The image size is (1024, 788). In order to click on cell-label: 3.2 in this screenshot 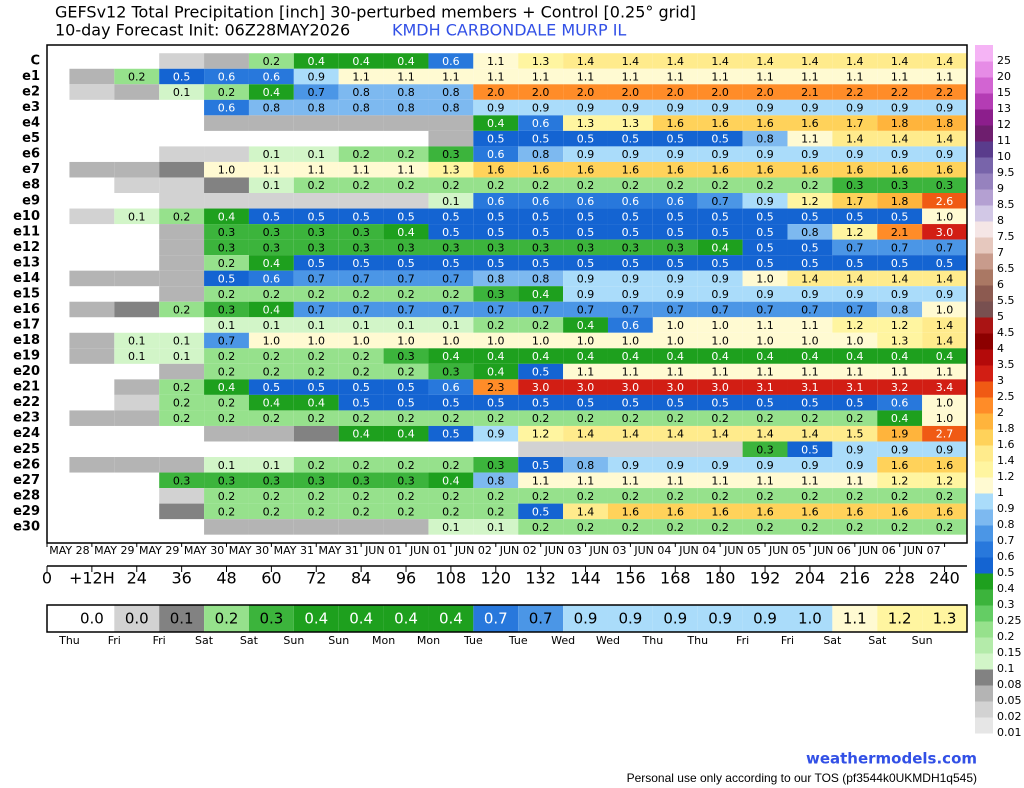, I will do `click(900, 387)`.